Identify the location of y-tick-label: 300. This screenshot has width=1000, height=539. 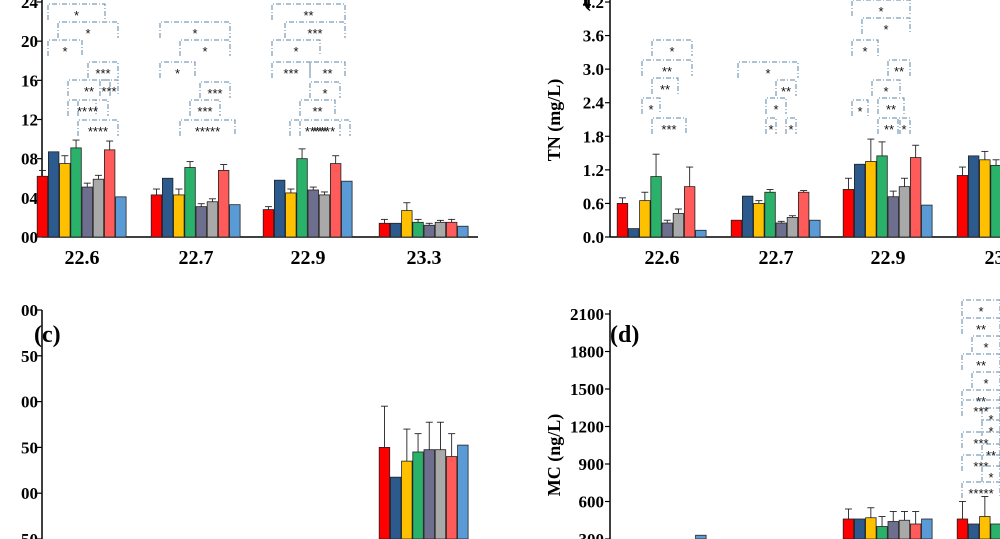
(592, 534).